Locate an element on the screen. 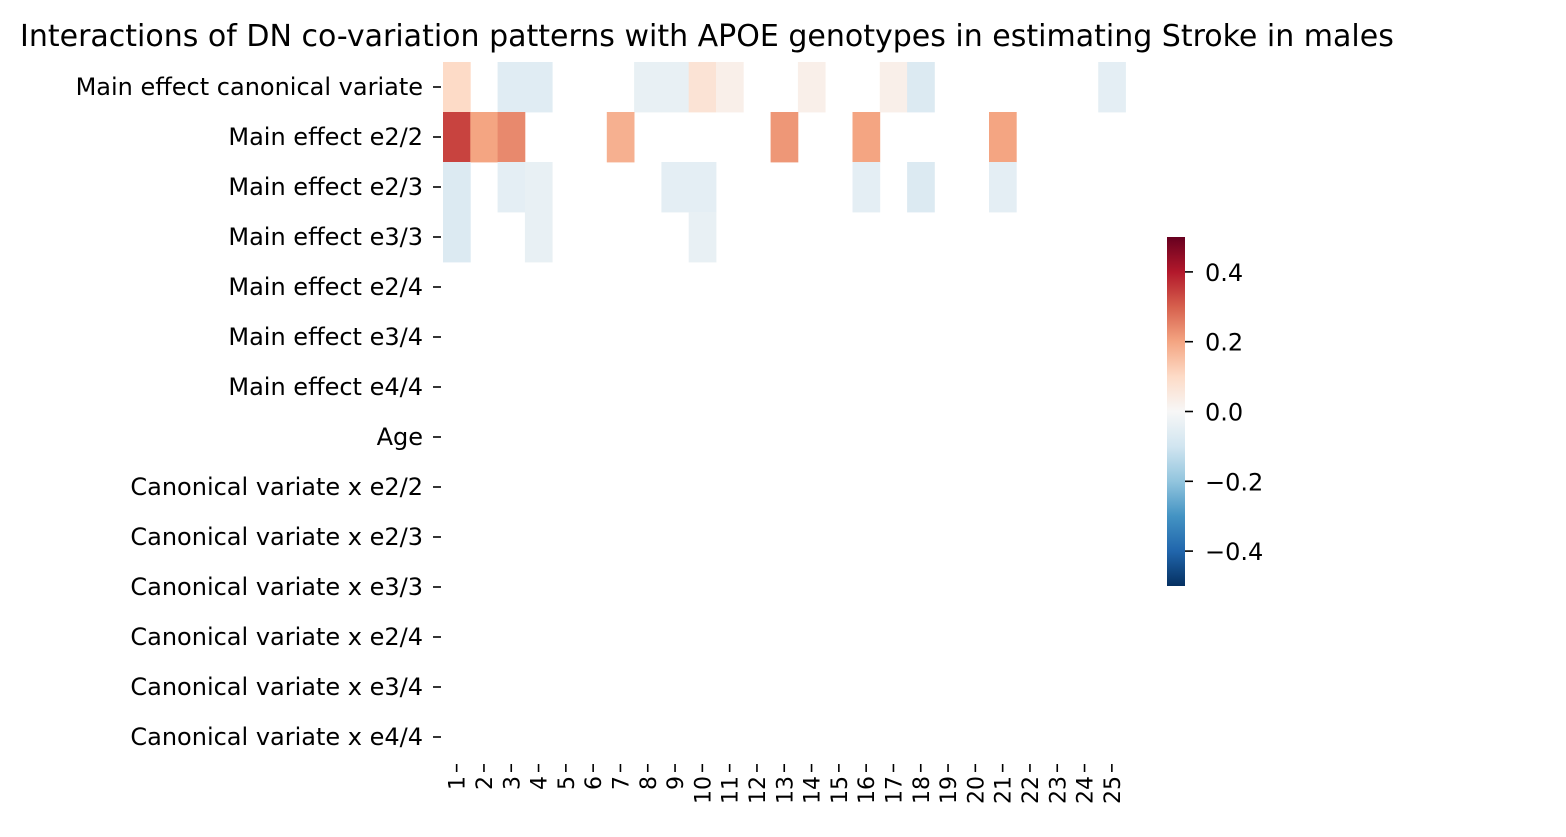  x-tick-label: 15 is located at coordinates (840, 790).